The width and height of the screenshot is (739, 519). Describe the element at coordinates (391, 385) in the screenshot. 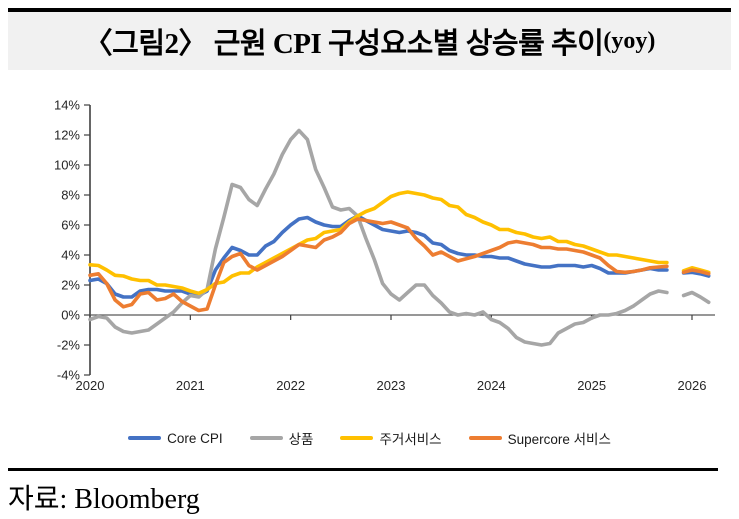

I see `x-tick-label: 2023` at that location.